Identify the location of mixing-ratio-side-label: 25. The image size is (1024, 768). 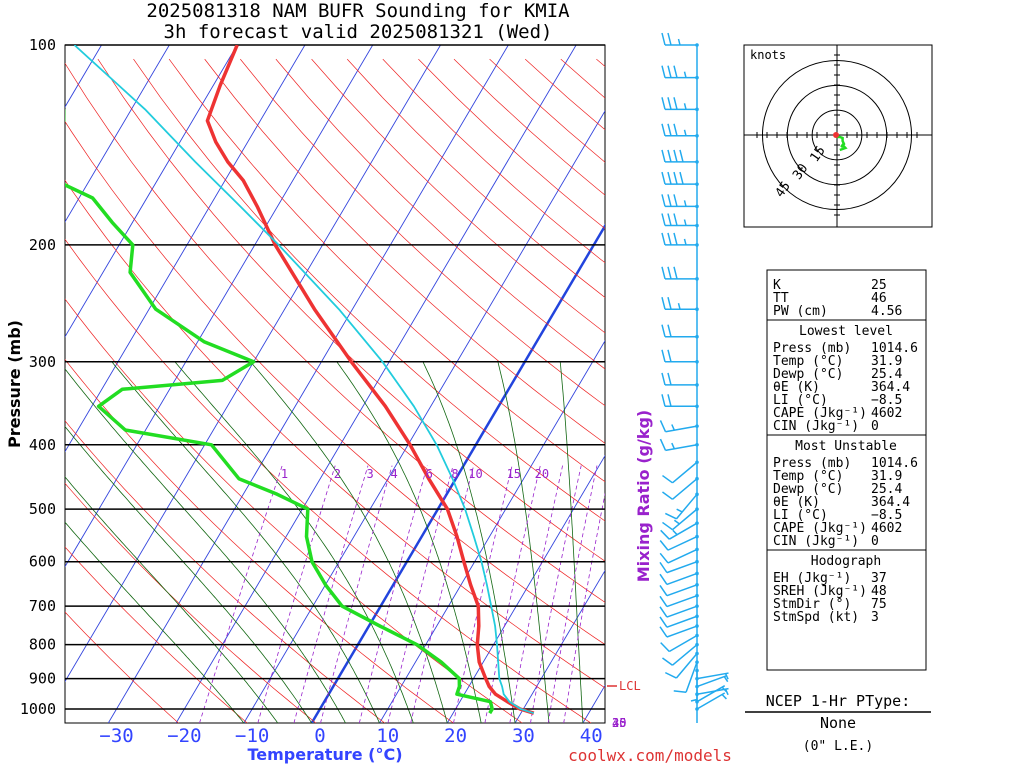
(619, 723).